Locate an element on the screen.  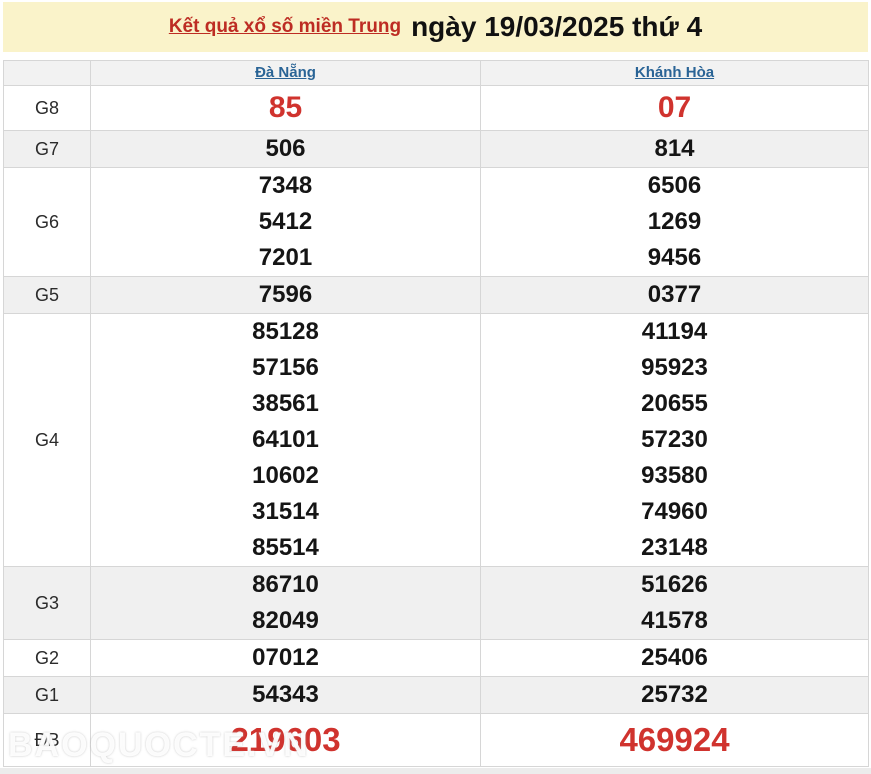
province-link-danang: Đà Nẵng is located at coordinates (285, 72).